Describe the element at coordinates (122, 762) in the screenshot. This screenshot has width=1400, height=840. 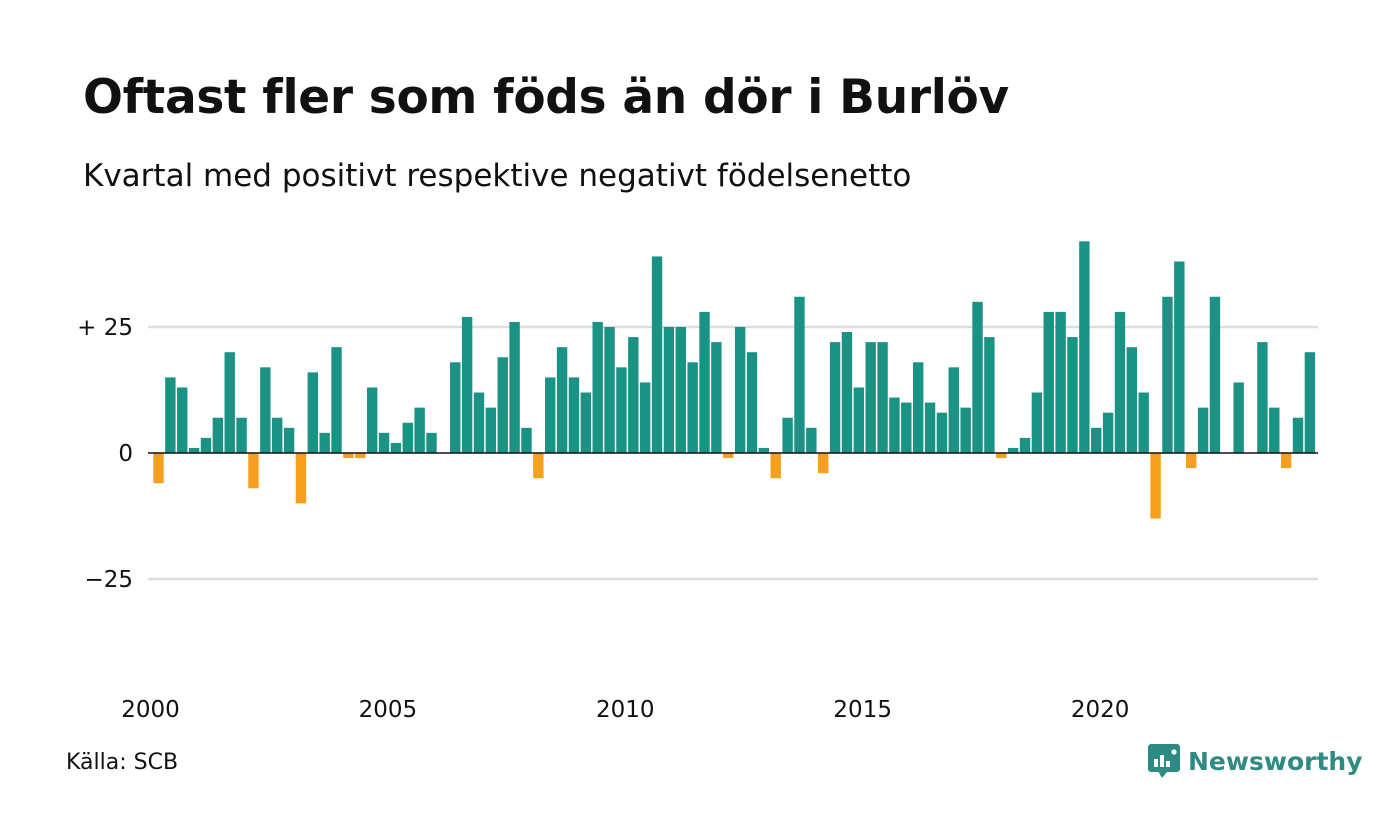
I see `source-note: Källa: SCB` at that location.